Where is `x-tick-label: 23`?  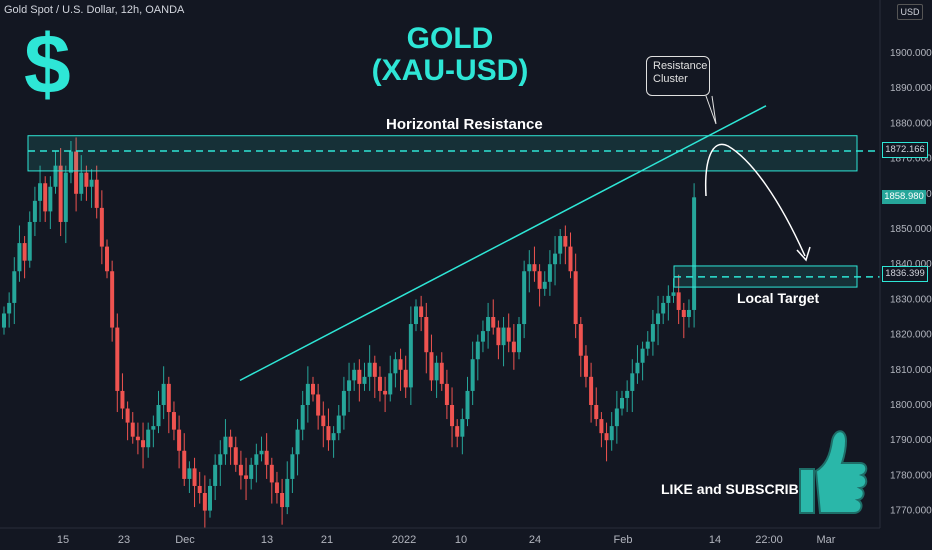 x-tick-label: 23 is located at coordinates (124, 540).